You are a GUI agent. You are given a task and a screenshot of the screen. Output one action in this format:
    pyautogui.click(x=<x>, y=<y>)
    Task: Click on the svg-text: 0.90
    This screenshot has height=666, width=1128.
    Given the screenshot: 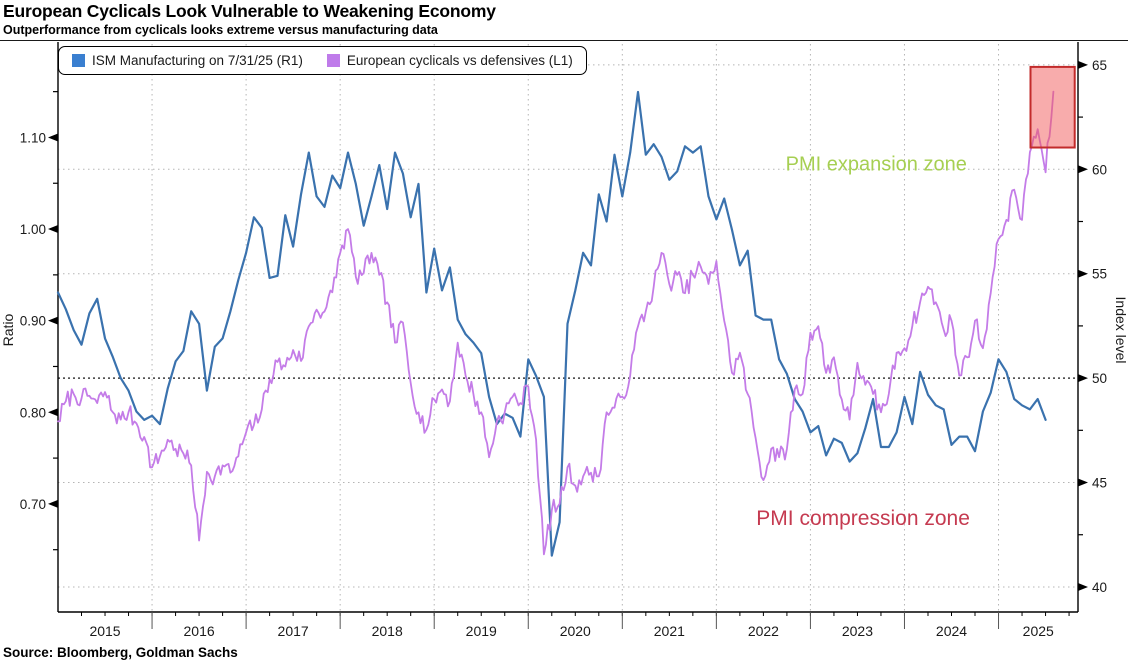 What is the action you would take?
    pyautogui.click(x=33, y=321)
    